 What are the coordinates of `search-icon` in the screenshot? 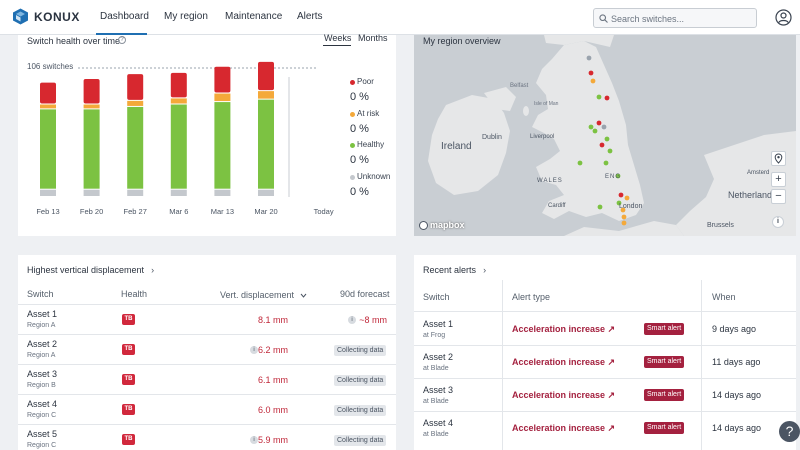 It's located at (603, 18).